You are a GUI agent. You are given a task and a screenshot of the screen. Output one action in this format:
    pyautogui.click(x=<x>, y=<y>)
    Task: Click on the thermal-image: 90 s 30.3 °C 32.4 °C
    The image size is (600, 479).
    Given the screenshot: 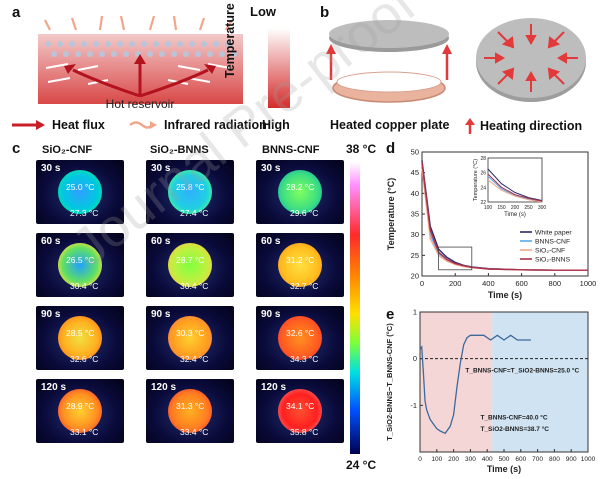 What is the action you would take?
    pyautogui.click(x=190, y=338)
    